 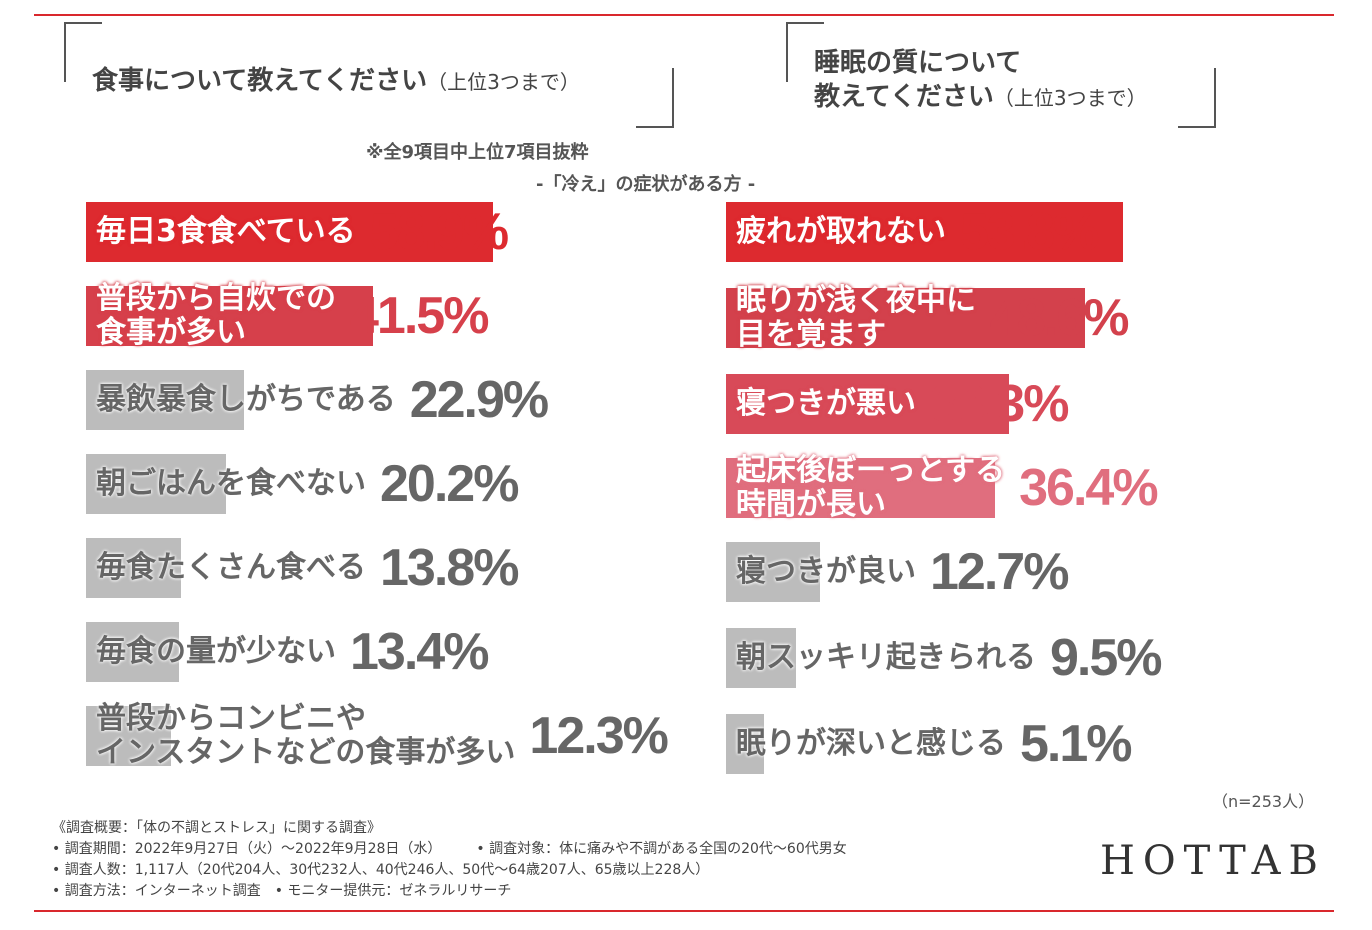 I want to click on bar-label: 暴飲暴食しがちである, so click(x=246, y=399).